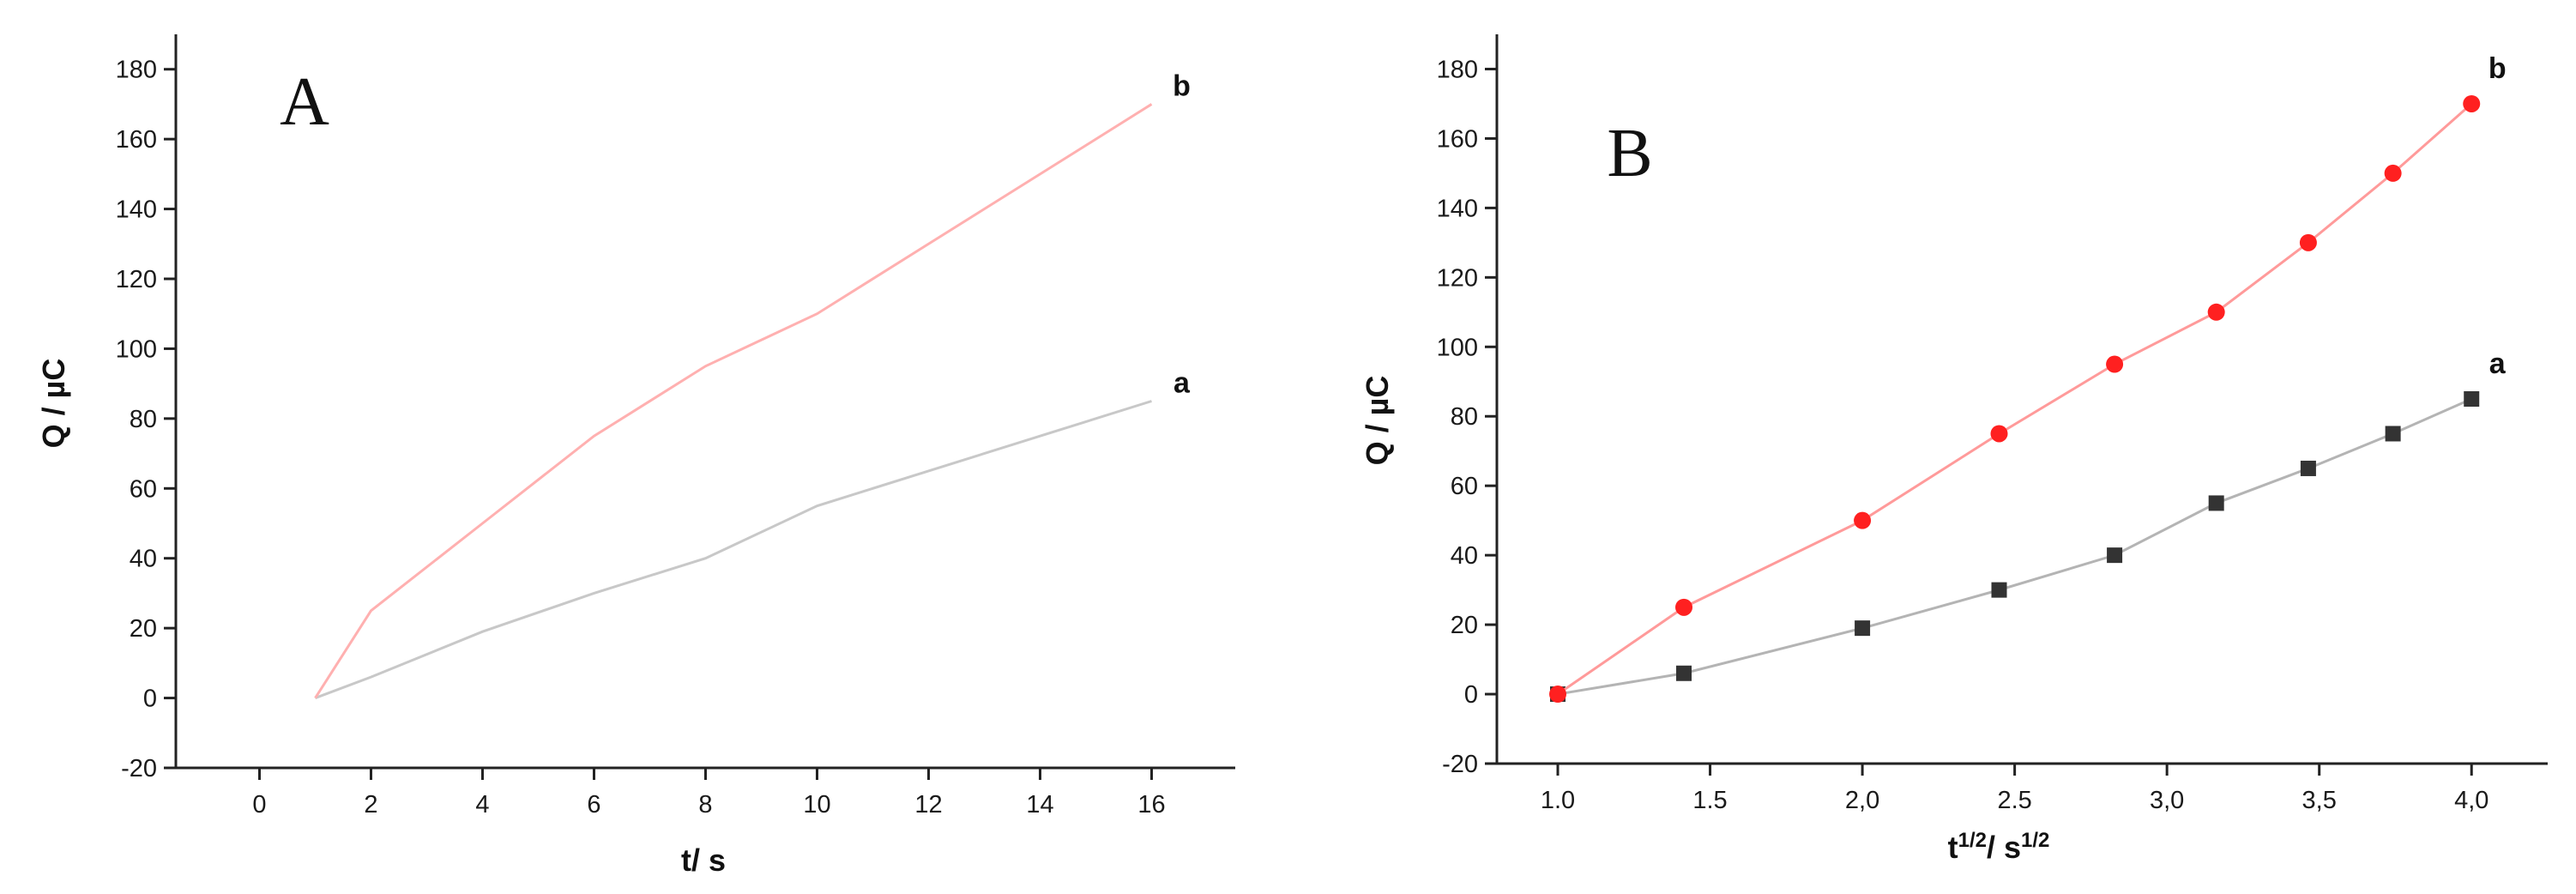 The height and width of the screenshot is (894, 2576). Describe the element at coordinates (2004, 848) in the screenshot. I see `x-axis-label-part: / s` at that location.